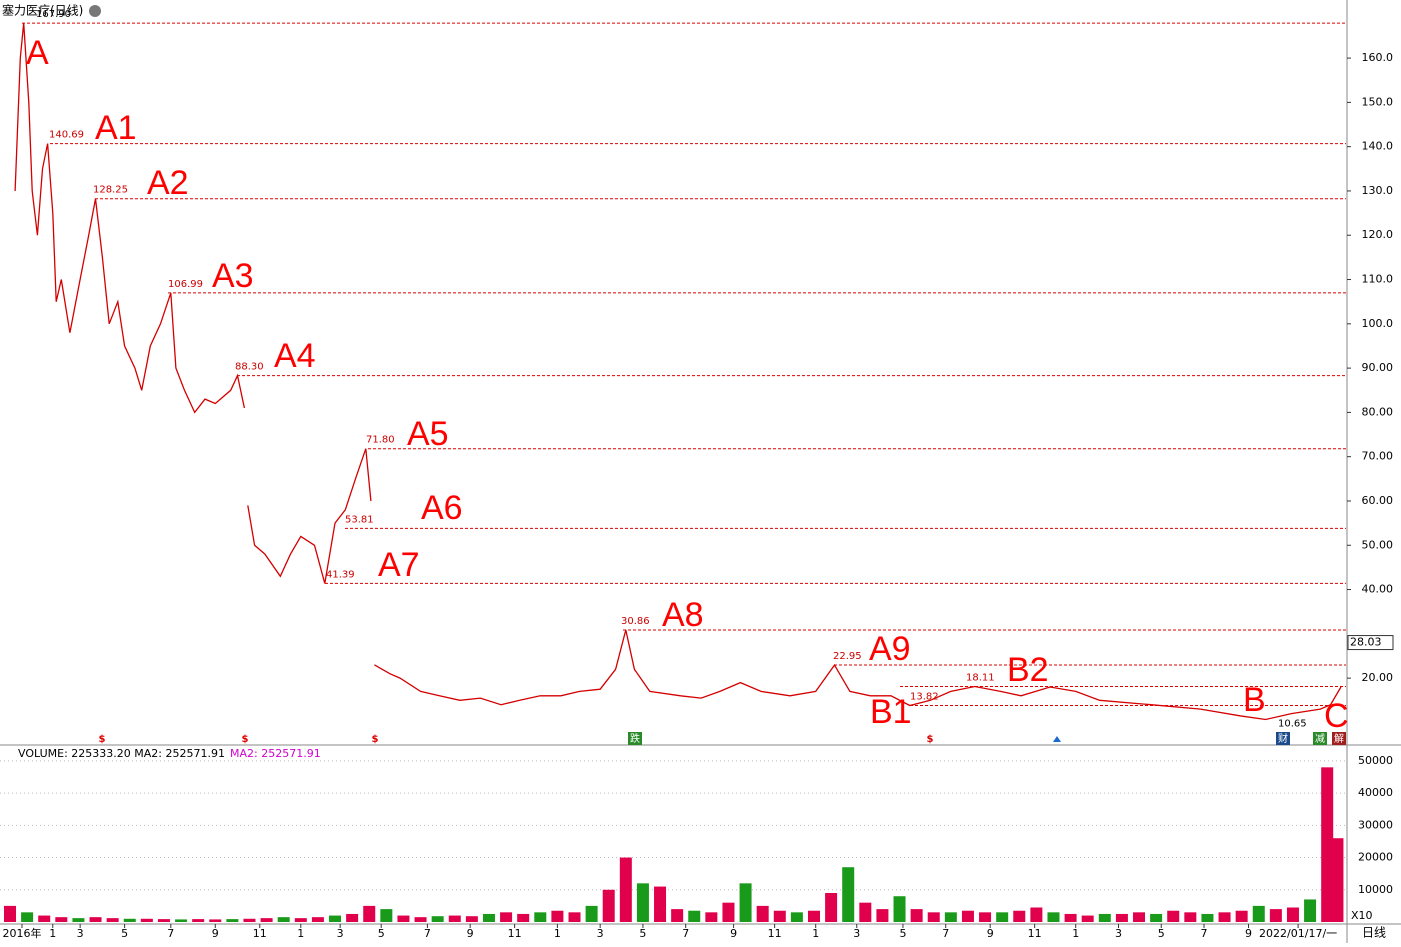 The image size is (1401, 947). I want to click on annotation: A9, so click(890, 649).